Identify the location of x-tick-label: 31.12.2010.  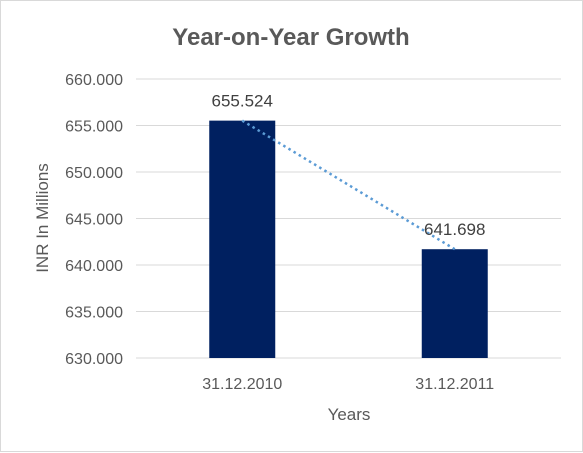
(242, 384).